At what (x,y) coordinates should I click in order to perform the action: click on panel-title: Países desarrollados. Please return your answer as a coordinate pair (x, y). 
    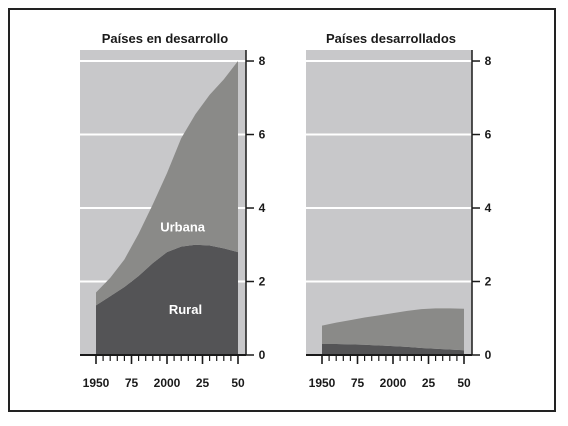
    Looking at the image, I should click on (391, 38).